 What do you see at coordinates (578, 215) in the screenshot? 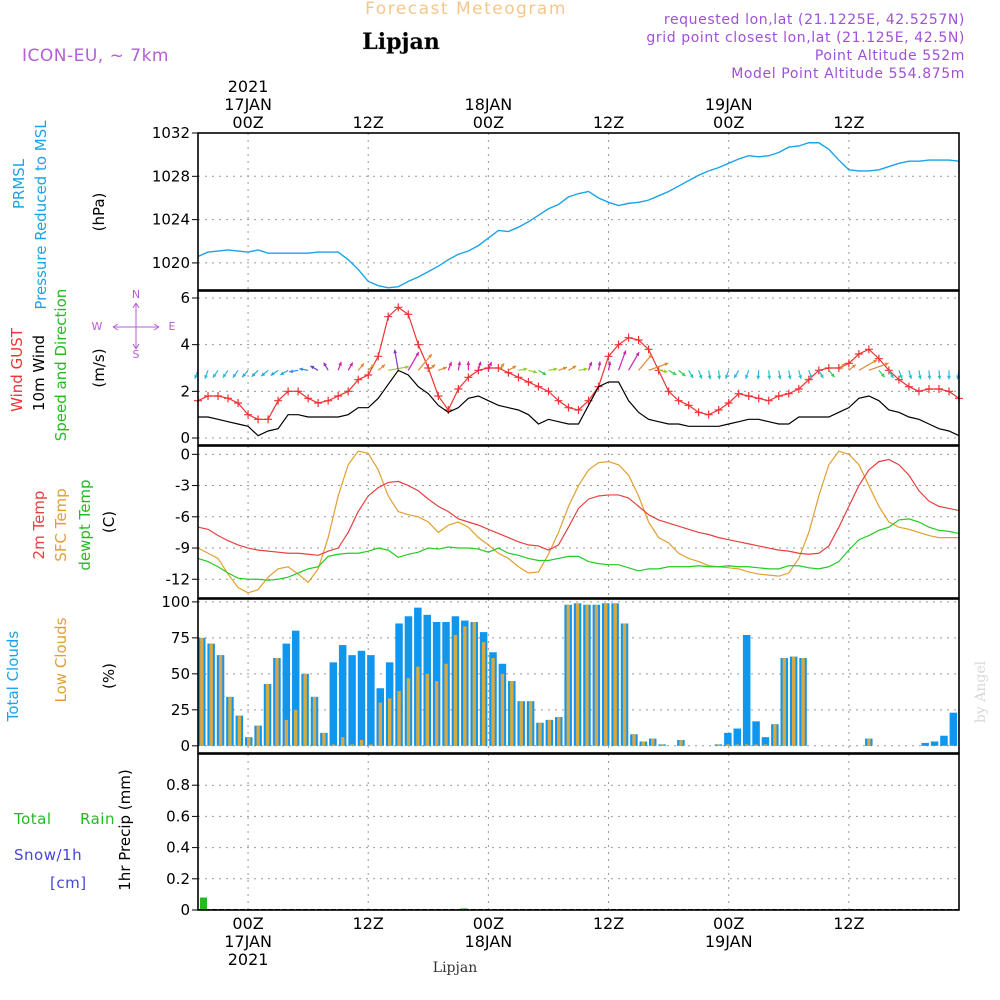
I see `pressure-line` at bounding box center [578, 215].